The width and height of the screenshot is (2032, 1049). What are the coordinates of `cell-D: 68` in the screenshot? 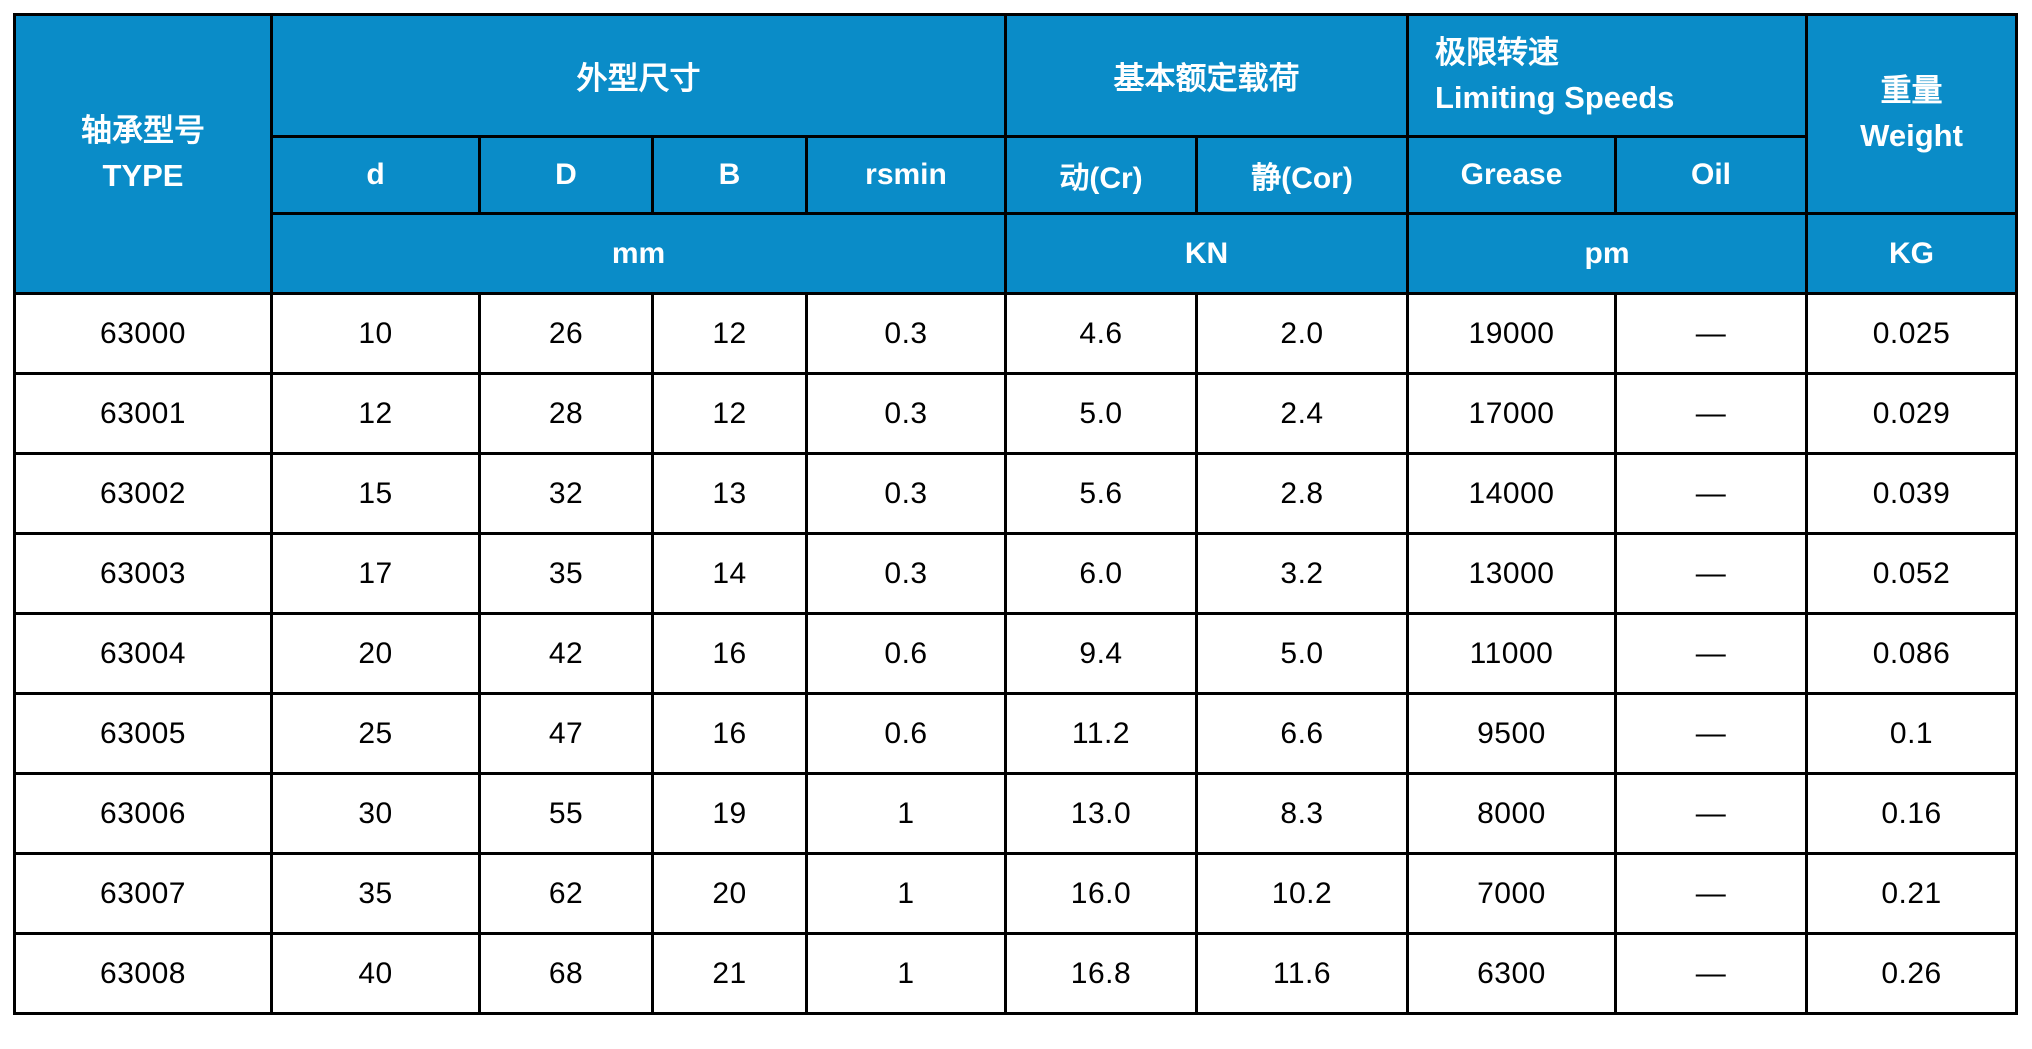 It's located at (566, 973).